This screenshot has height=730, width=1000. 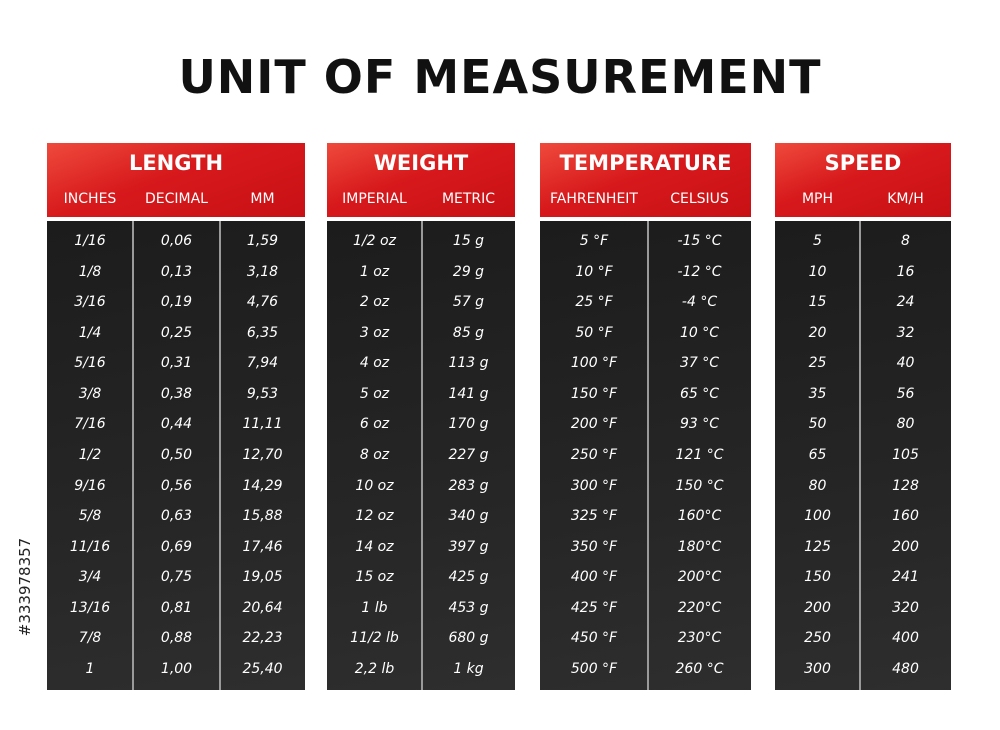 What do you see at coordinates (176, 180) in the screenshot?
I see `table-header: LENGTH INCHES DECIMAL MM` at bounding box center [176, 180].